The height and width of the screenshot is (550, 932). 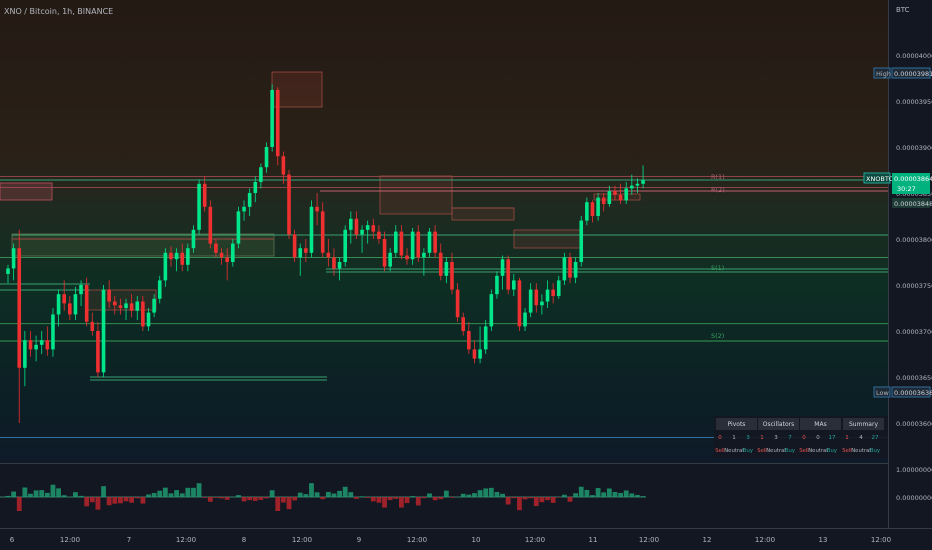 I want to click on high-tag: High 0.00003981, so click(x=902, y=73).